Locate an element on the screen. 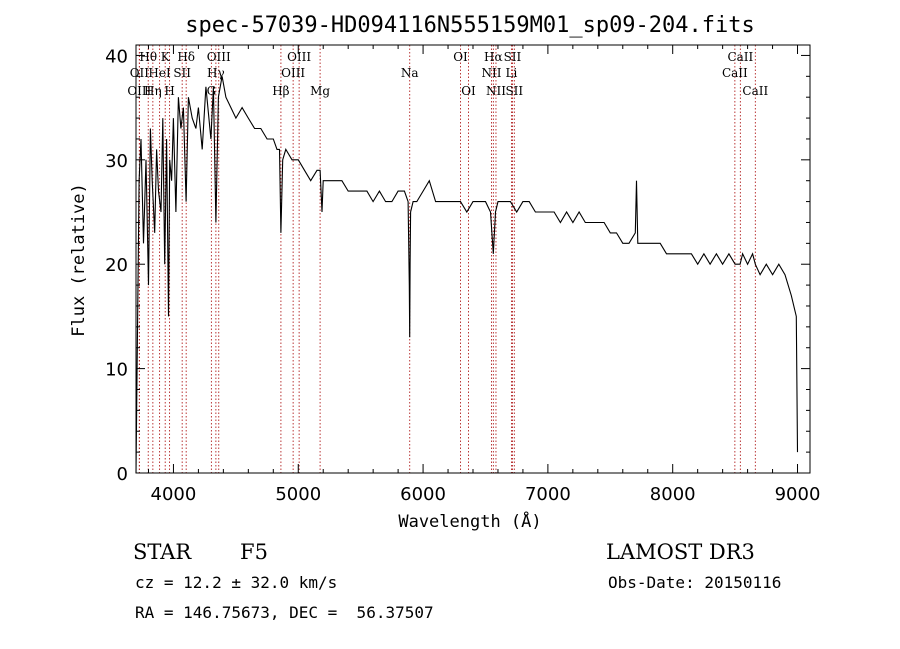  redshift-info: cz = 12.2 ± 32.0 km/s is located at coordinates (236, 582).